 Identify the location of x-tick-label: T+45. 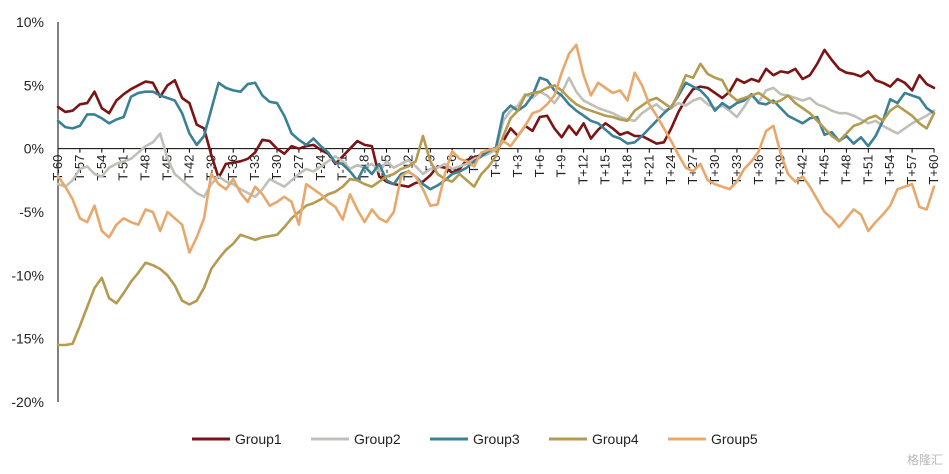
(824, 170).